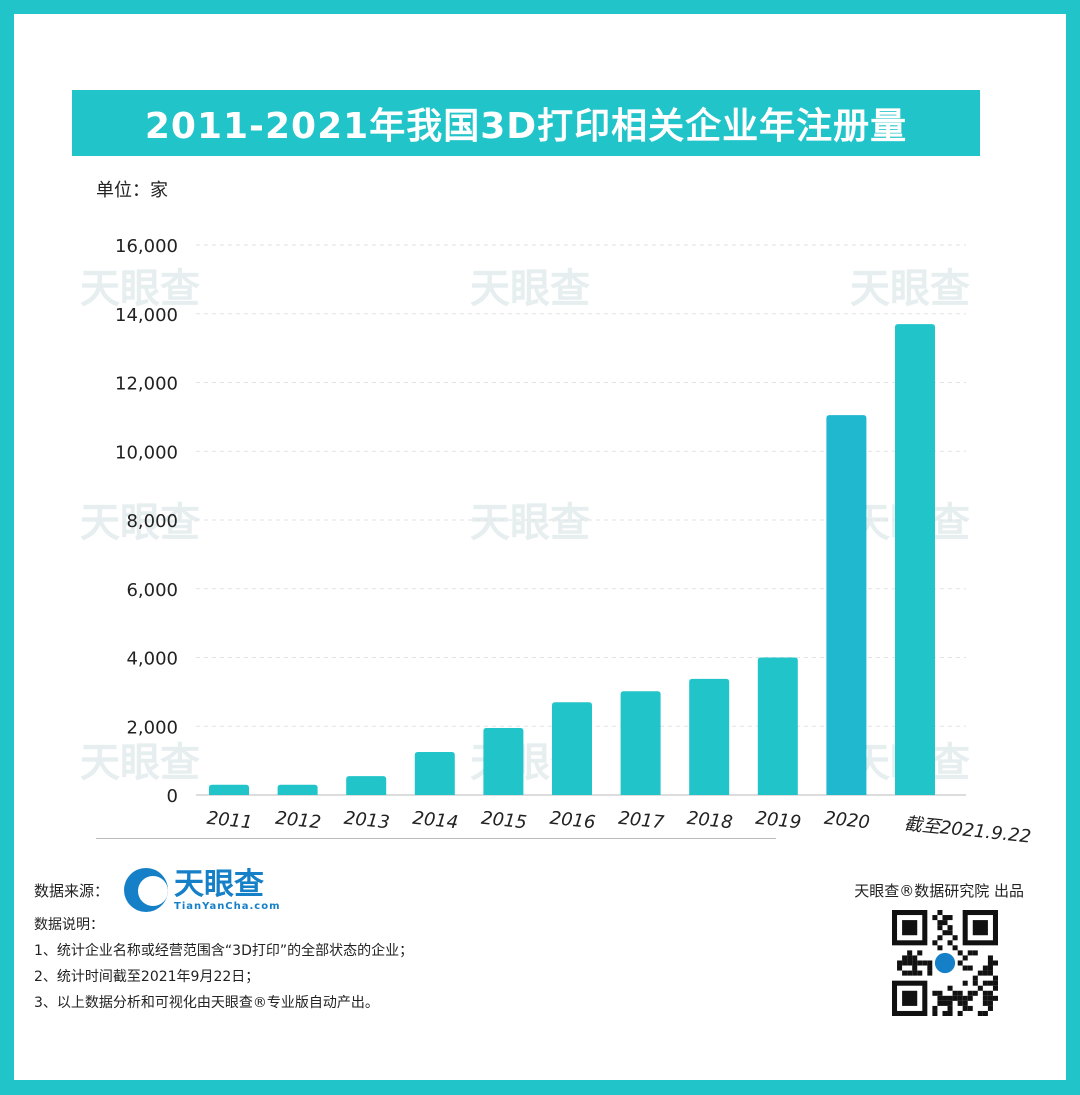 Image resolution: width=1080 pixels, height=1095 pixels. What do you see at coordinates (298, 821) in the screenshot?
I see `x-tick-label: 2012` at bounding box center [298, 821].